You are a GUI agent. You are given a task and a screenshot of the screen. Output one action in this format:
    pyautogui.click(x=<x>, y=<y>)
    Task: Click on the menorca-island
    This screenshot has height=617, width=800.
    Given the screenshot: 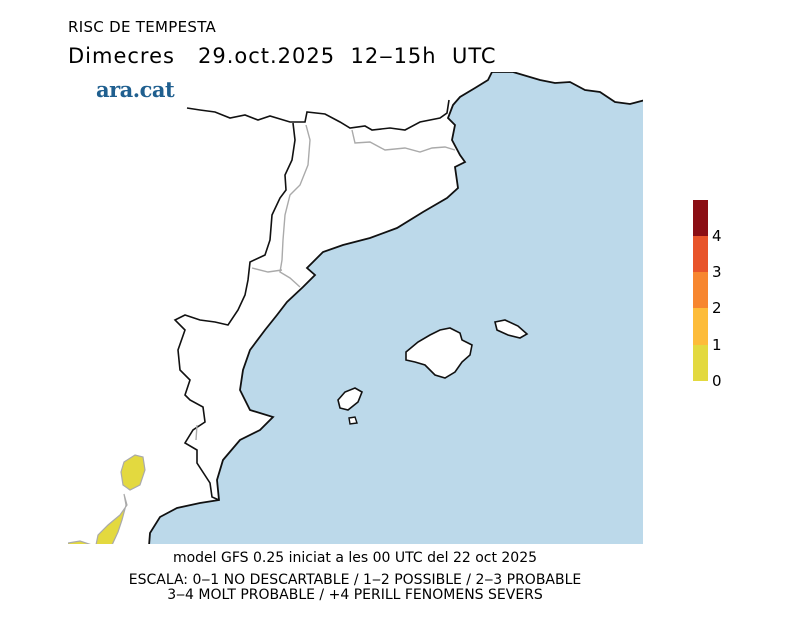 What is the action you would take?
    pyautogui.click(x=511, y=329)
    